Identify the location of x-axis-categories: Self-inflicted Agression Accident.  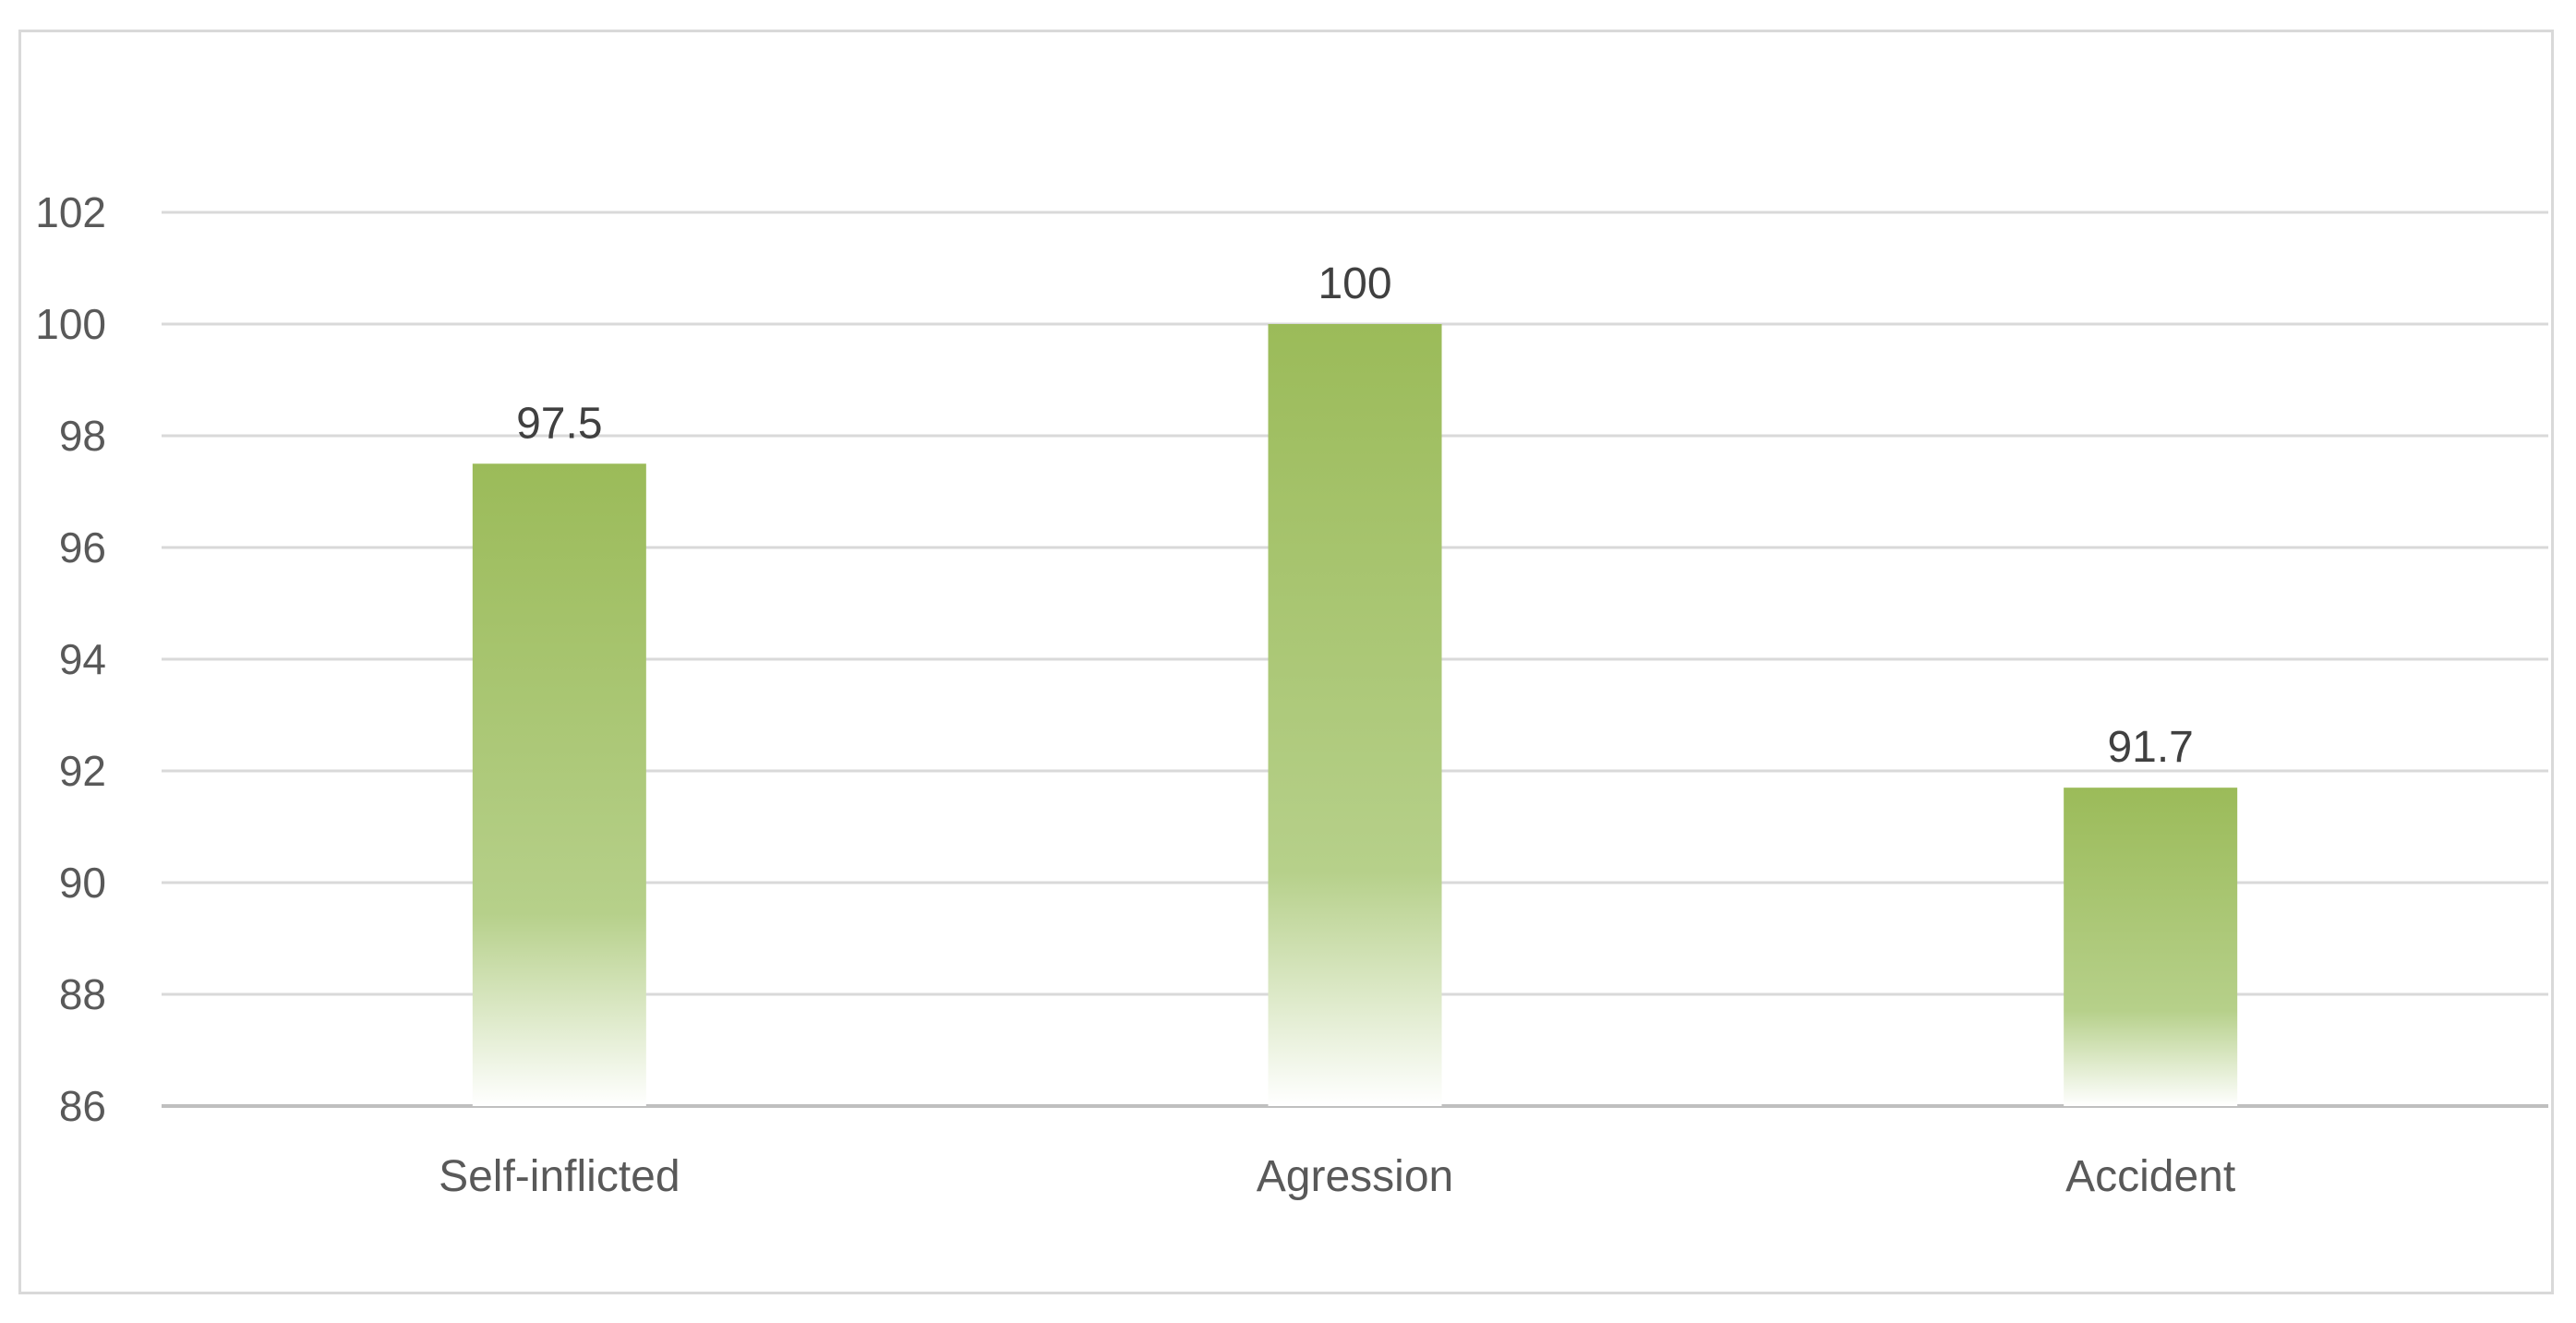
(1337, 1176).